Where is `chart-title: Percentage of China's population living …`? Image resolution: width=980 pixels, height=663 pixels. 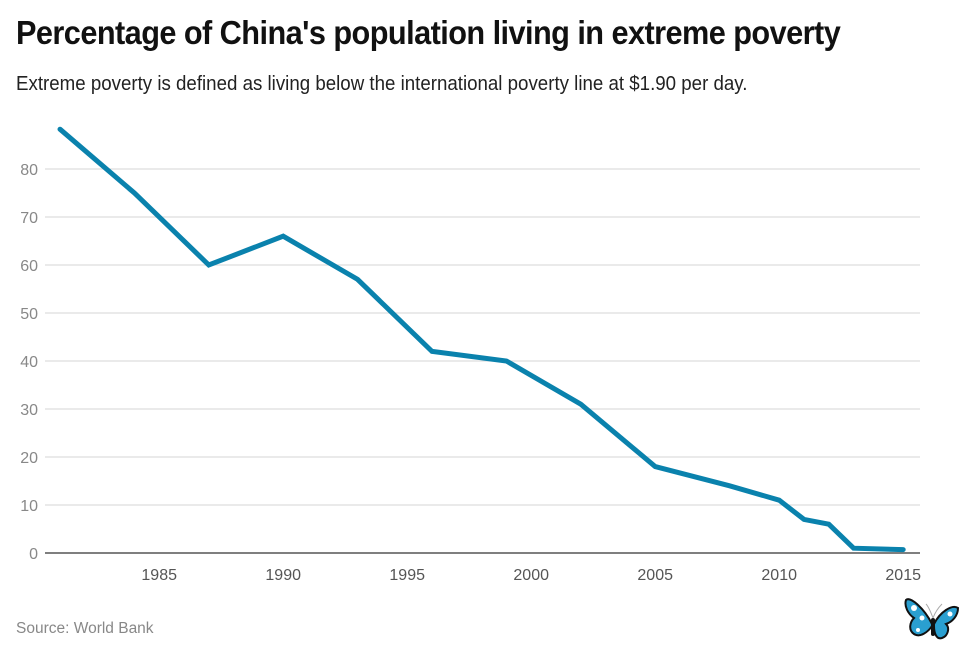 chart-title: Percentage of China's population living … is located at coordinates (428, 32).